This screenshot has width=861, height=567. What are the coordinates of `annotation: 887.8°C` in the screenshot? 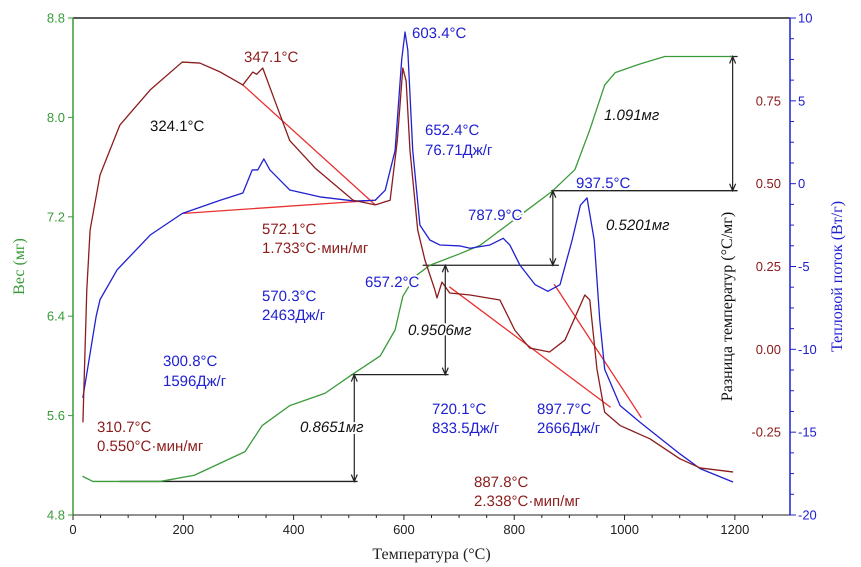 It's located at (501, 482).